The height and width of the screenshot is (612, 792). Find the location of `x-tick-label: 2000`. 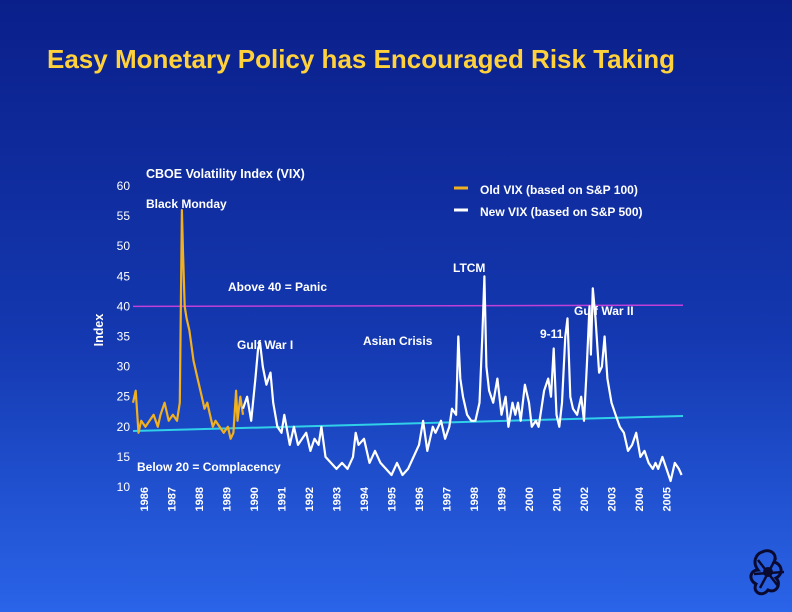

x-tick-label: 2000 is located at coordinates (530, 499).